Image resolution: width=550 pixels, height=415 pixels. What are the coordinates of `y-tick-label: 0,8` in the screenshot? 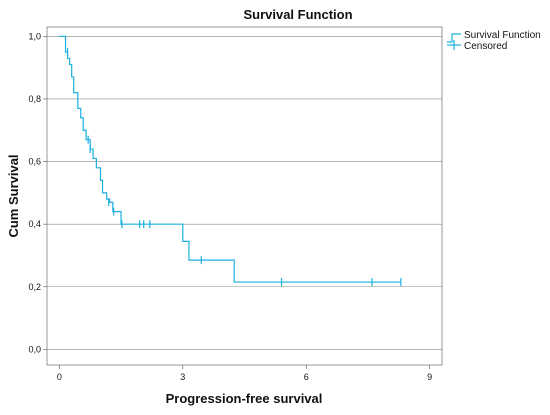 It's located at (34, 99).